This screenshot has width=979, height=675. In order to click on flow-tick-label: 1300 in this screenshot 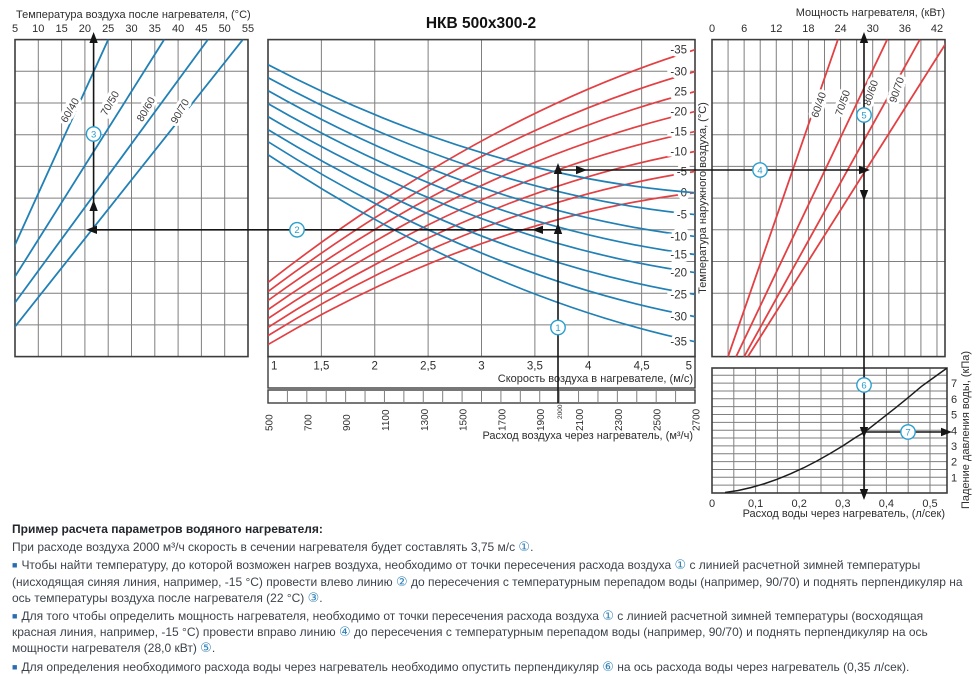, I will do `click(425, 419)`.